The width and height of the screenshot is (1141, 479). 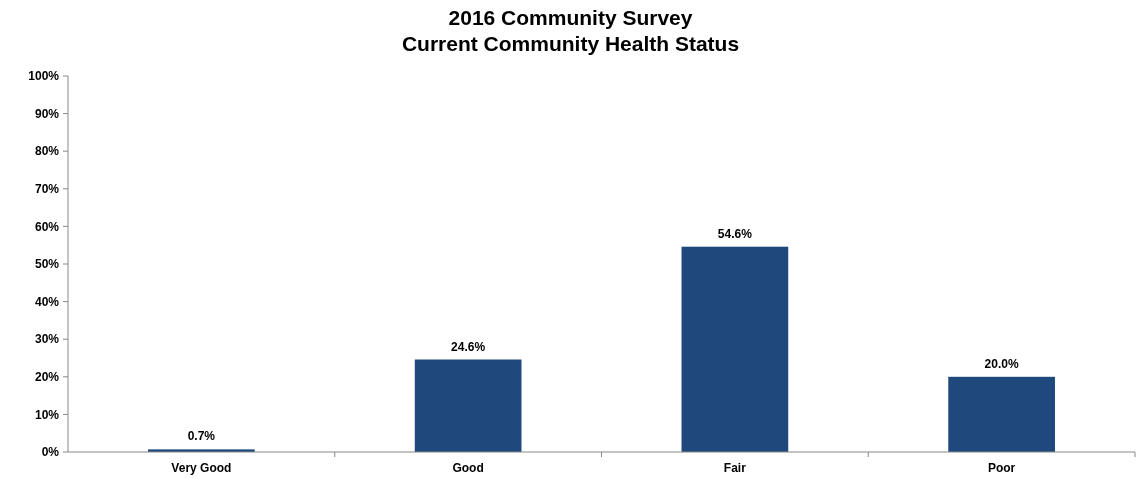 What do you see at coordinates (570, 43) in the screenshot?
I see `chart-subtitle: Current Community Health Status` at bounding box center [570, 43].